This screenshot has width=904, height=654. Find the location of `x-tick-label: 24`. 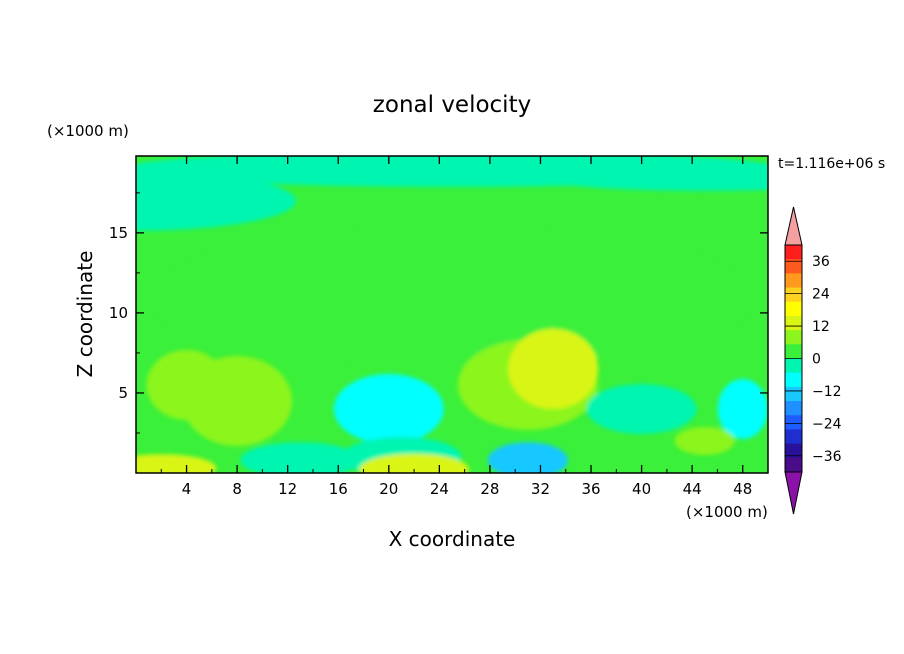

x-tick-label: 24 is located at coordinates (439, 489).